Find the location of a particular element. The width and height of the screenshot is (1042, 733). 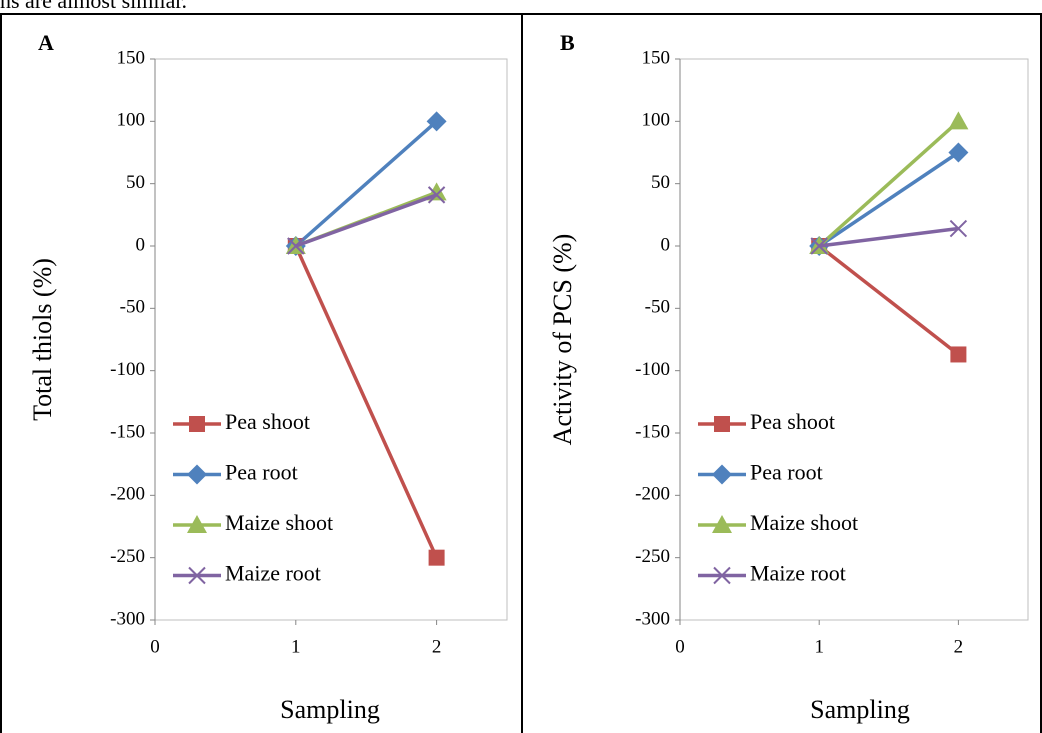

header-text: ns are almost similar. is located at coordinates (93, 6).